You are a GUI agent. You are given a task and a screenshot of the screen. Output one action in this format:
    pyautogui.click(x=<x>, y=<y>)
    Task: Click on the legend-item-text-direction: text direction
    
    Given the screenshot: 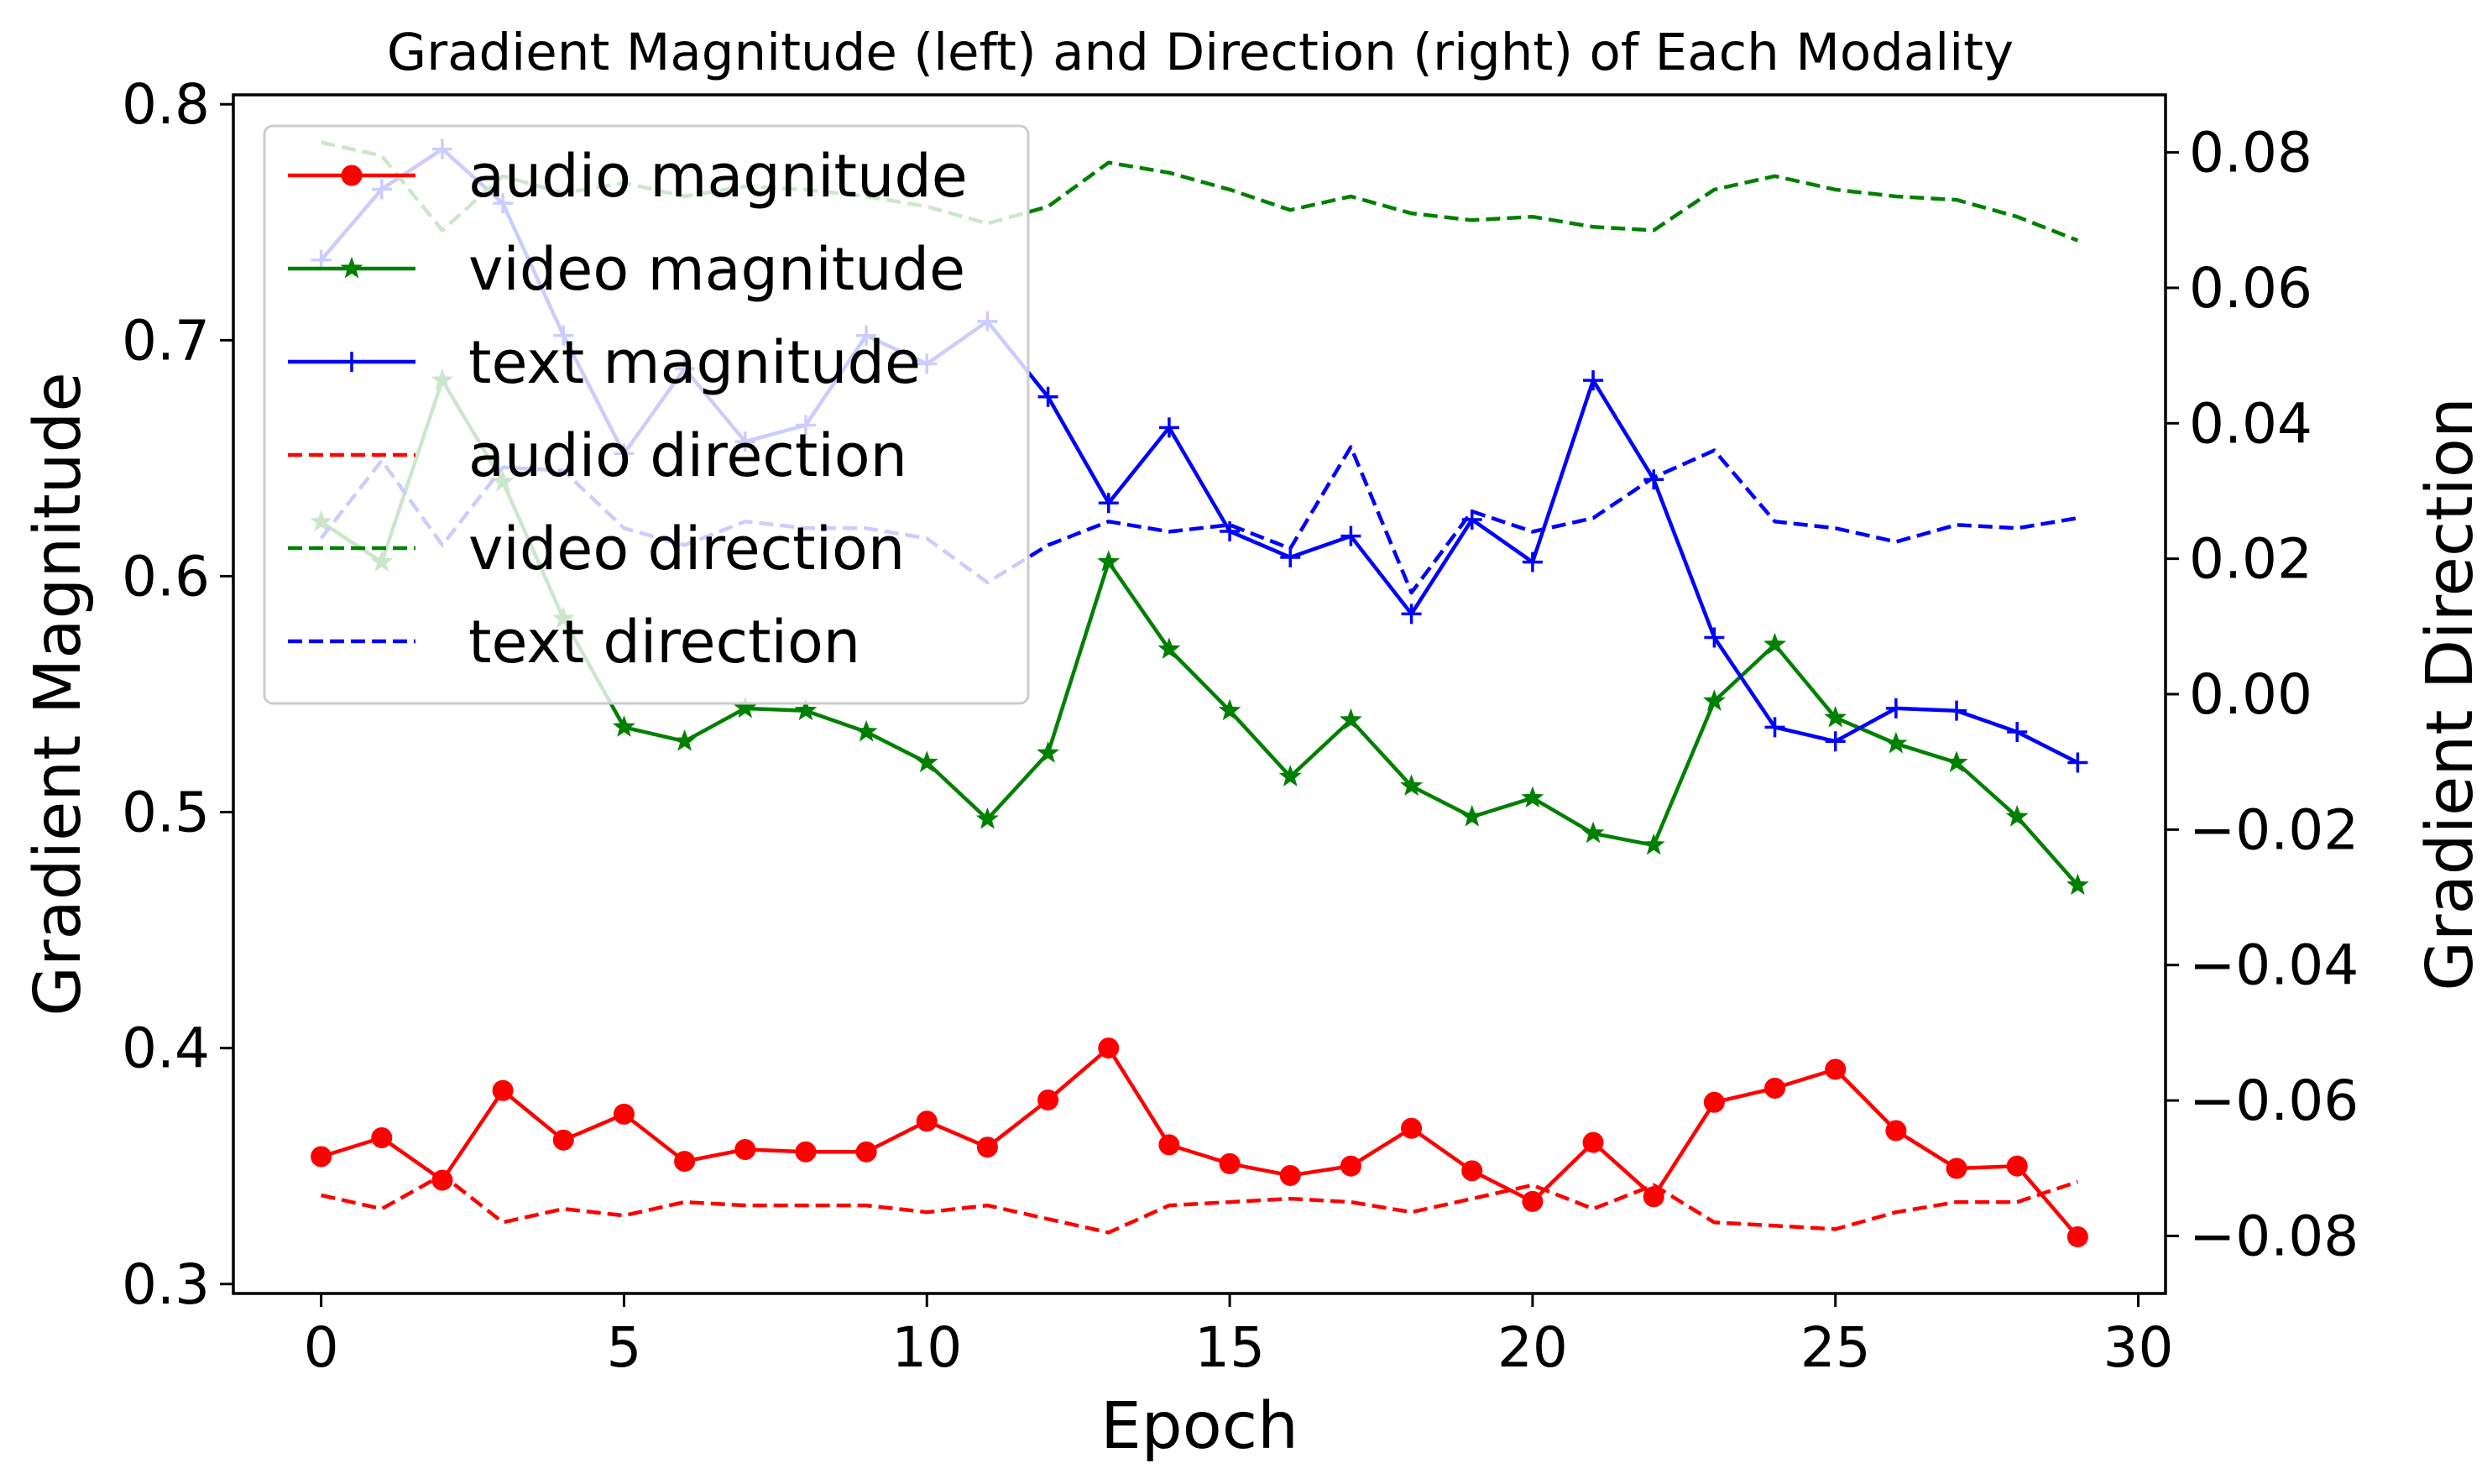 What is the action you would take?
    pyautogui.click(x=574, y=642)
    